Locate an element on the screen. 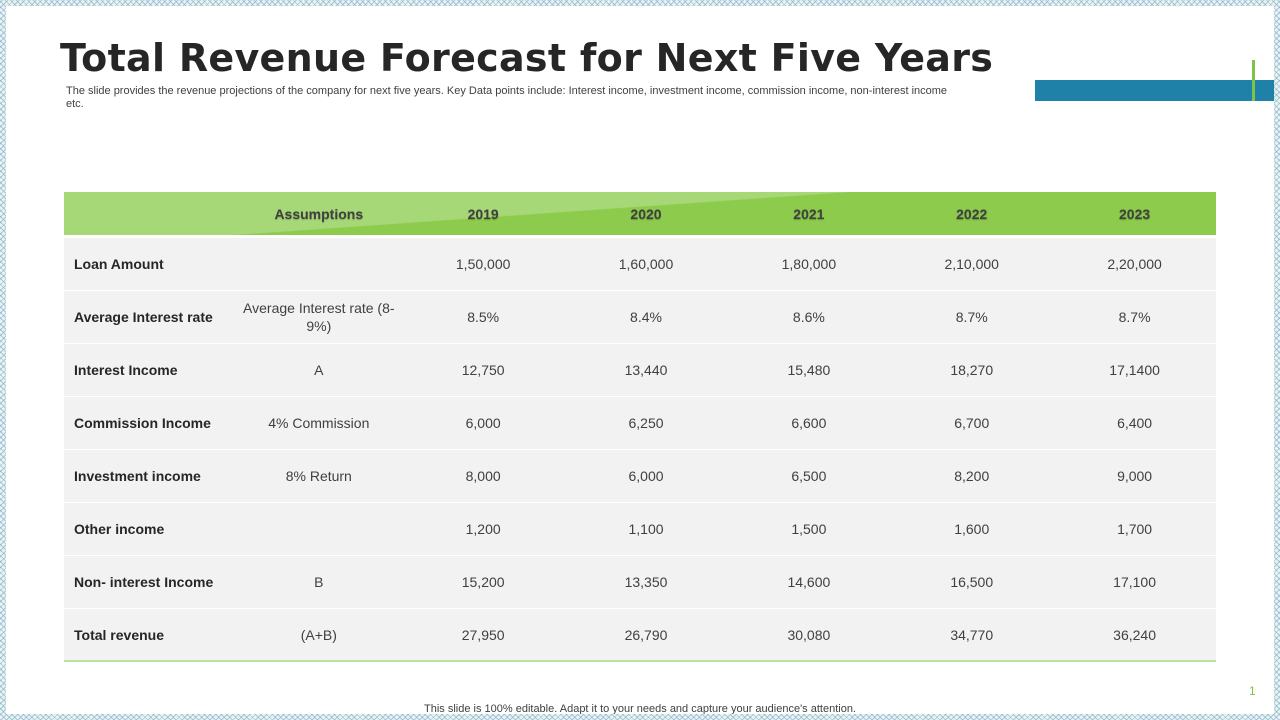  value-cell: 1,80,000 is located at coordinates (809, 264).